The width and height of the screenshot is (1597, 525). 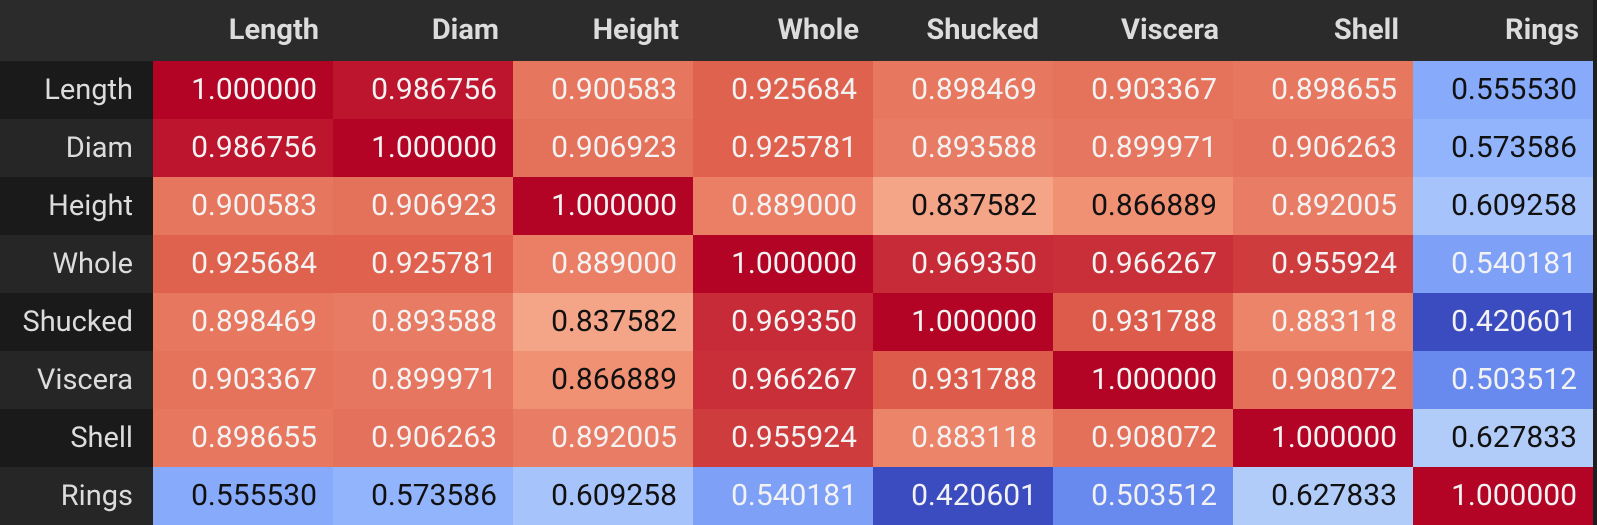 I want to click on cell-height-whole: 0.889000, so click(x=783, y=206).